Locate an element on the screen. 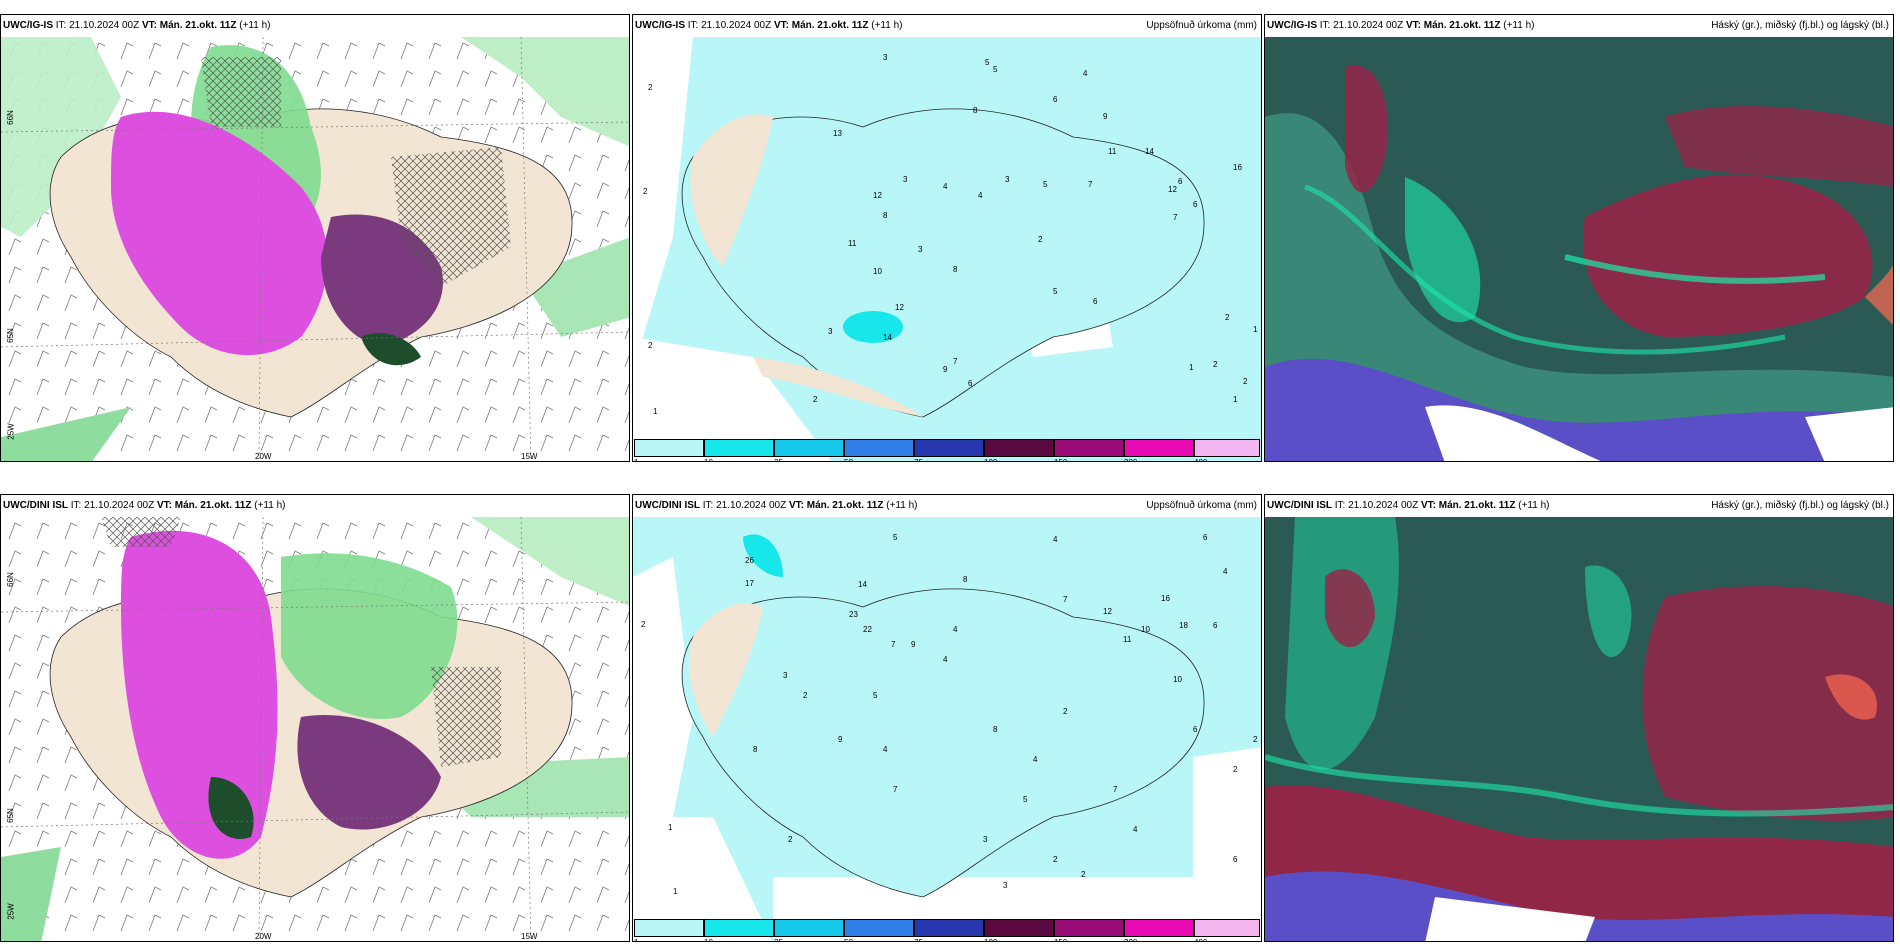 The image size is (1900, 950). precip-value: 18 is located at coordinates (1183, 625).